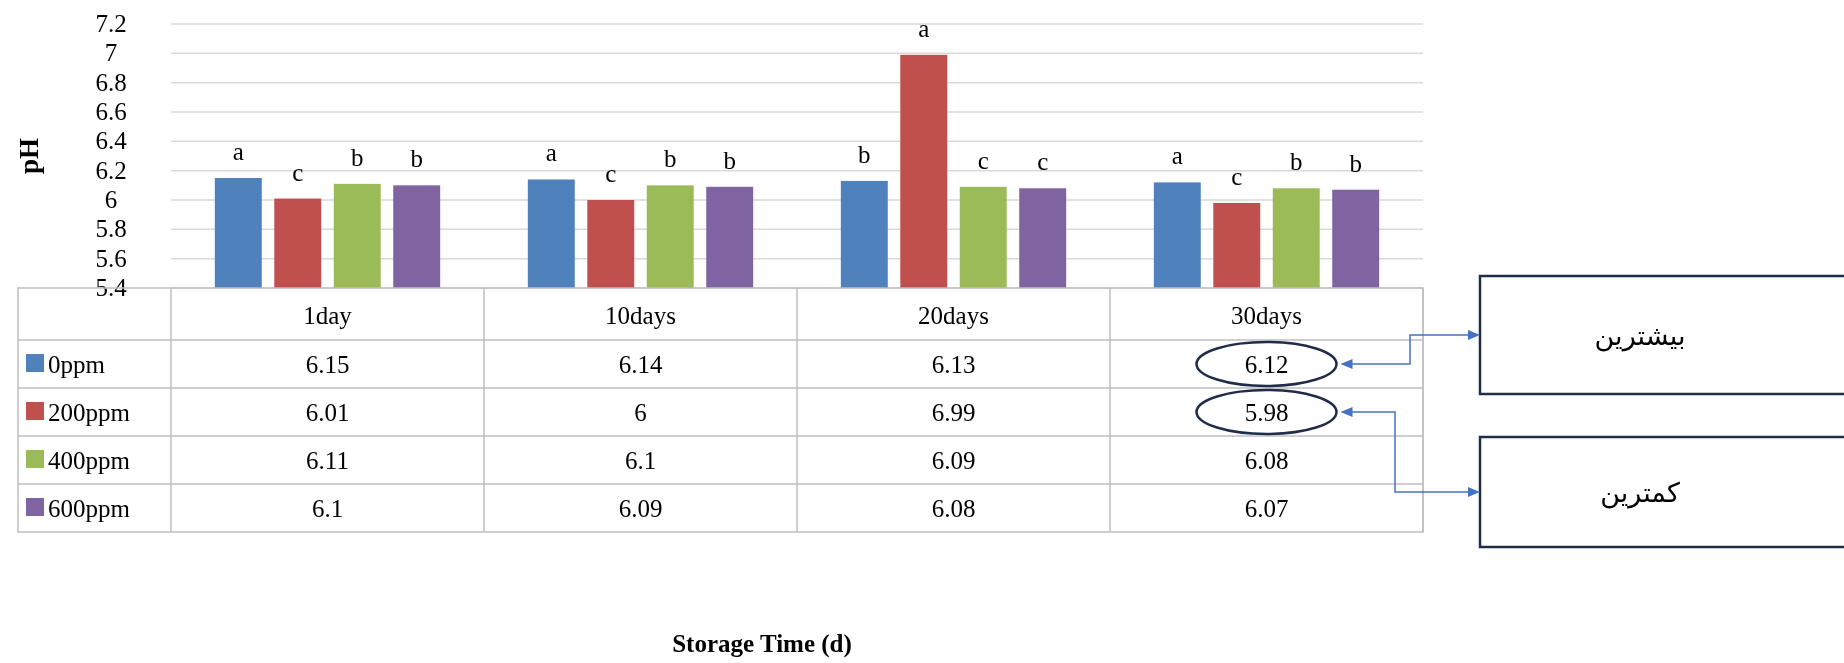 The image size is (1844, 663). Describe the element at coordinates (953, 412) in the screenshot. I see `data-label: 6.99` at that location.